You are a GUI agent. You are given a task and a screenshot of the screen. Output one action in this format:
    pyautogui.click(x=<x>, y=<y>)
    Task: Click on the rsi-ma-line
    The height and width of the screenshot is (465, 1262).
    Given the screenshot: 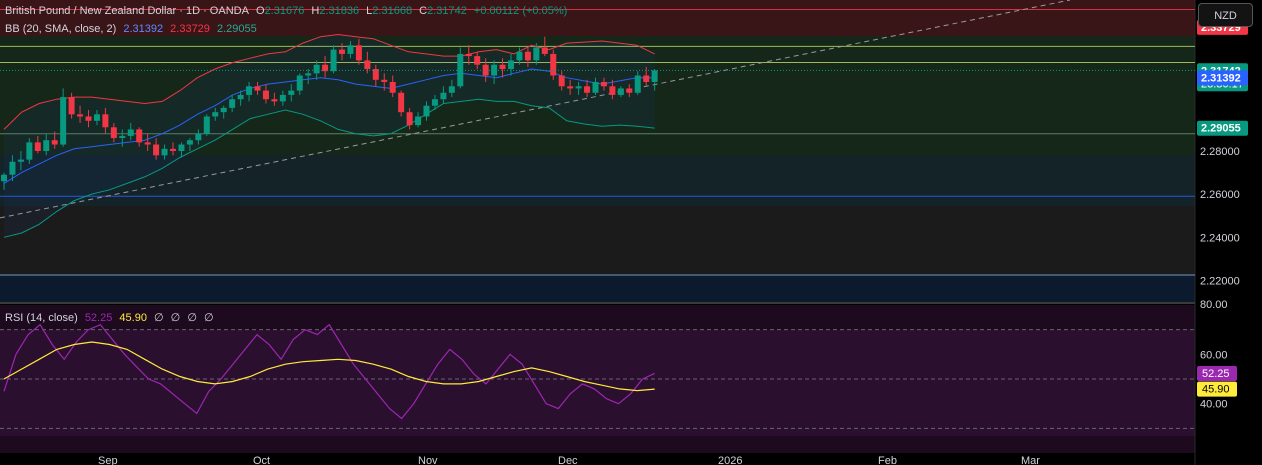 What is the action you would take?
    pyautogui.click(x=329, y=366)
    